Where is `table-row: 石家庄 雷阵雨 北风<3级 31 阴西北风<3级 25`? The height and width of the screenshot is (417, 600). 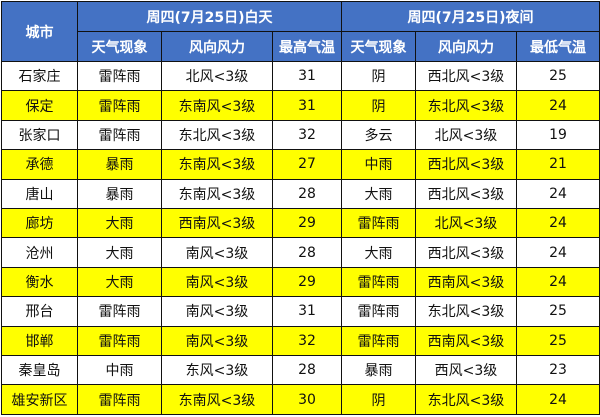 table-row: 石家庄 雷阵雨 北风<3级 31 阴西北风<3级 25 is located at coordinates (300, 76).